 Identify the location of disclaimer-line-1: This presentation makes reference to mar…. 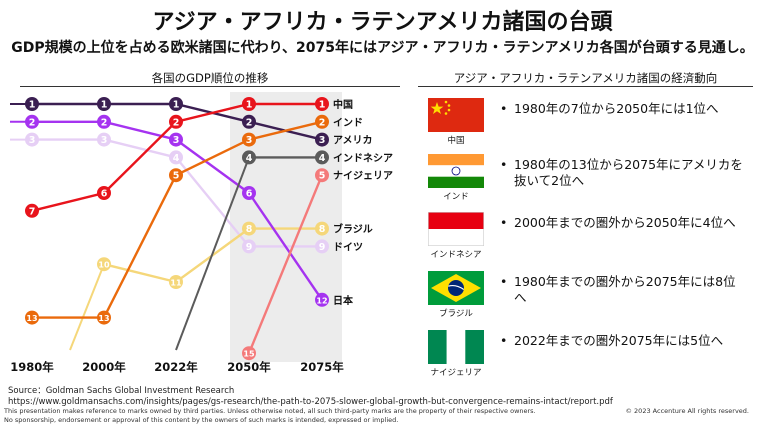
(270, 411).